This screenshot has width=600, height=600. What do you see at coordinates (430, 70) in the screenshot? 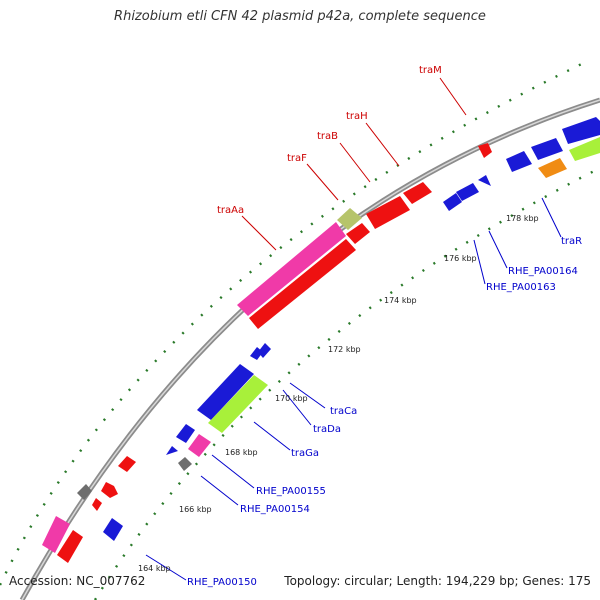
I see `gene-label: traM` at bounding box center [430, 70].